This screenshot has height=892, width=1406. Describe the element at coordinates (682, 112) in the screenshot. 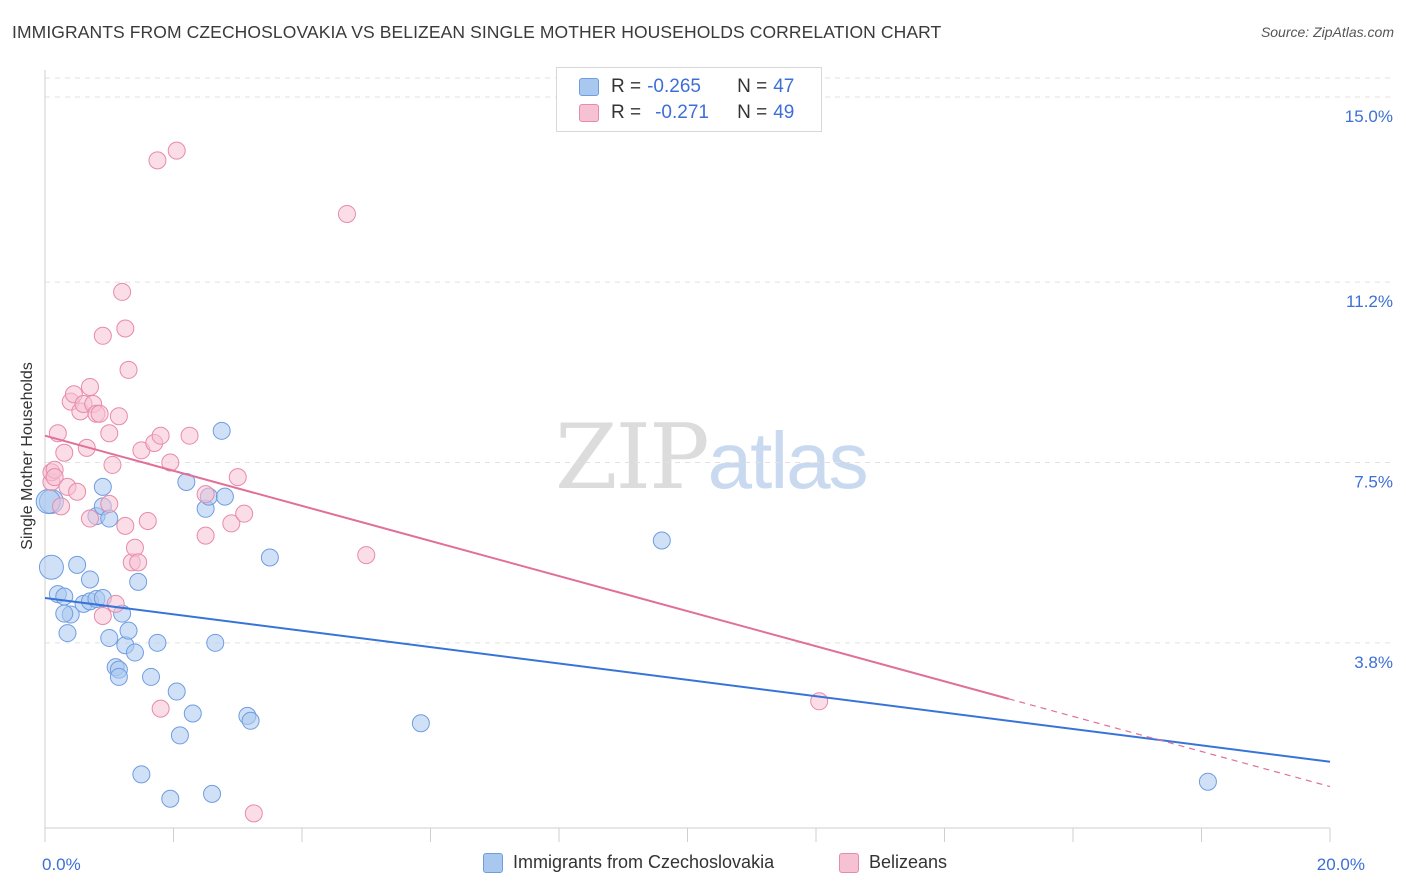

I see `r-value: -0.271` at that location.